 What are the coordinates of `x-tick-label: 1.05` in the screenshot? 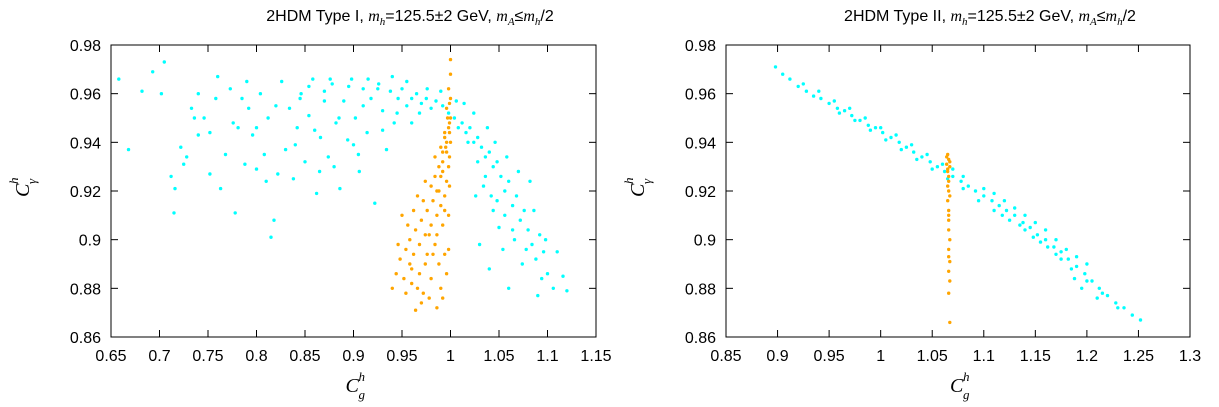 It's located at (932, 356).